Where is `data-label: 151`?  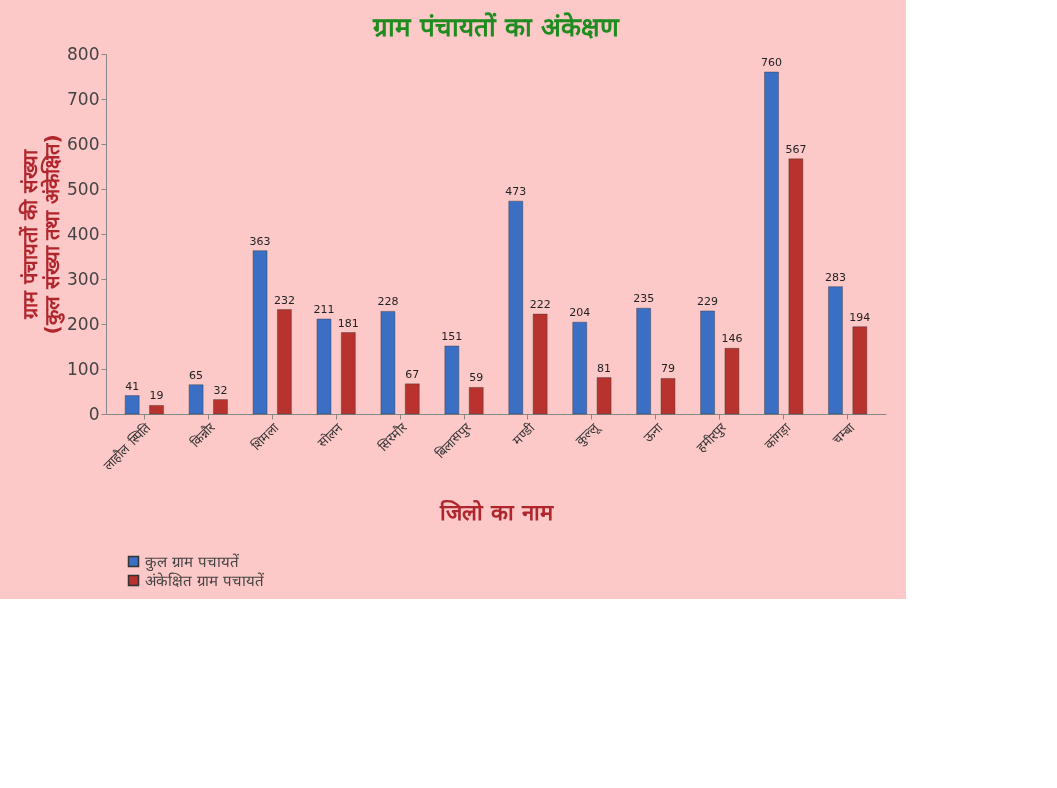 data-label: 151 is located at coordinates (452, 337).